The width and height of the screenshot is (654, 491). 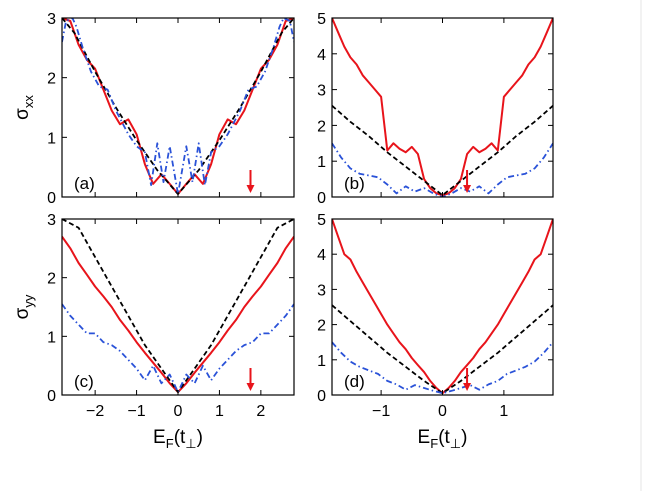 What do you see at coordinates (354, 381) in the screenshot?
I see `panel-label: (d)` at bounding box center [354, 381].